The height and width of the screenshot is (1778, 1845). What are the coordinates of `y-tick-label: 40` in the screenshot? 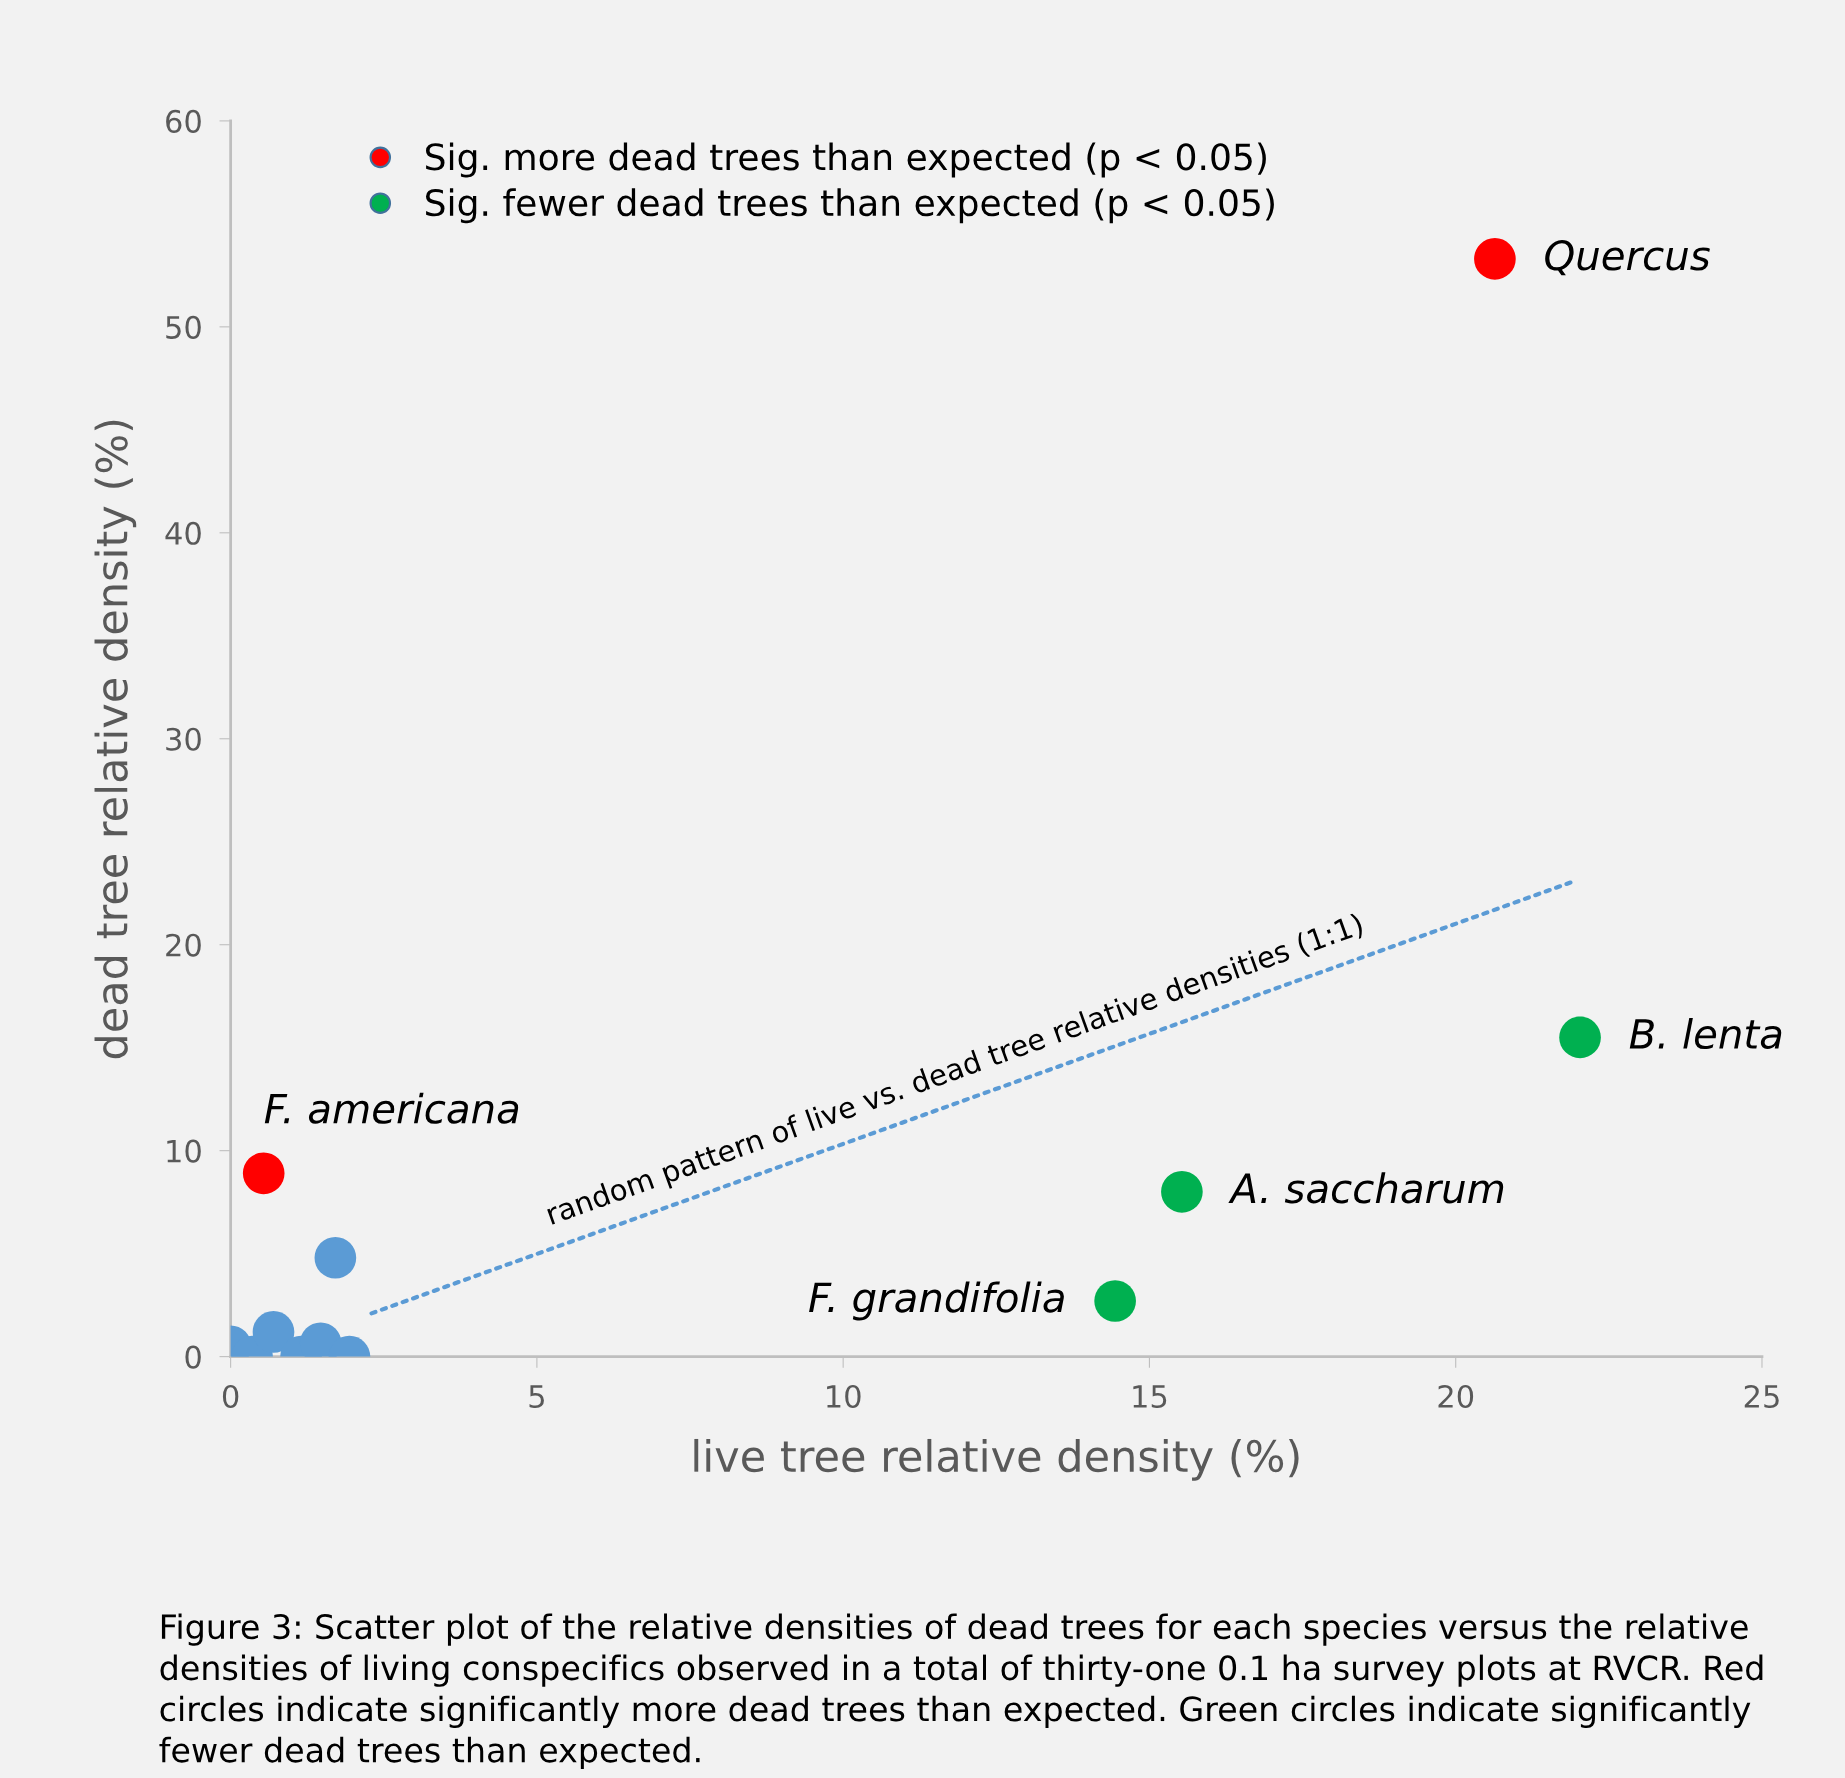 It's located at (183, 533).